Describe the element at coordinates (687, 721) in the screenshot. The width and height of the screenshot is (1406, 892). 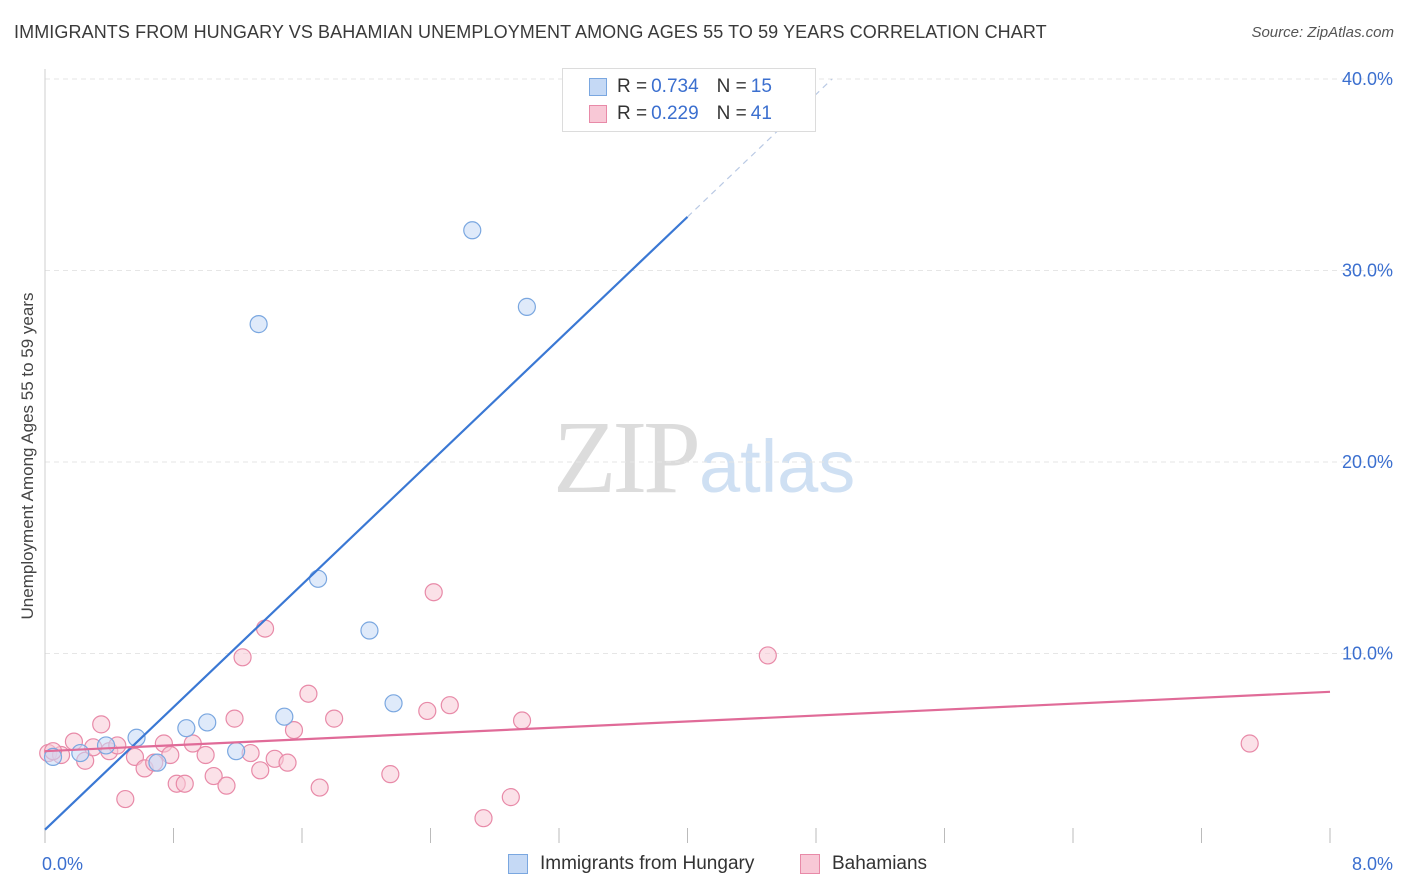
I see `bahamians-trend-line` at that location.